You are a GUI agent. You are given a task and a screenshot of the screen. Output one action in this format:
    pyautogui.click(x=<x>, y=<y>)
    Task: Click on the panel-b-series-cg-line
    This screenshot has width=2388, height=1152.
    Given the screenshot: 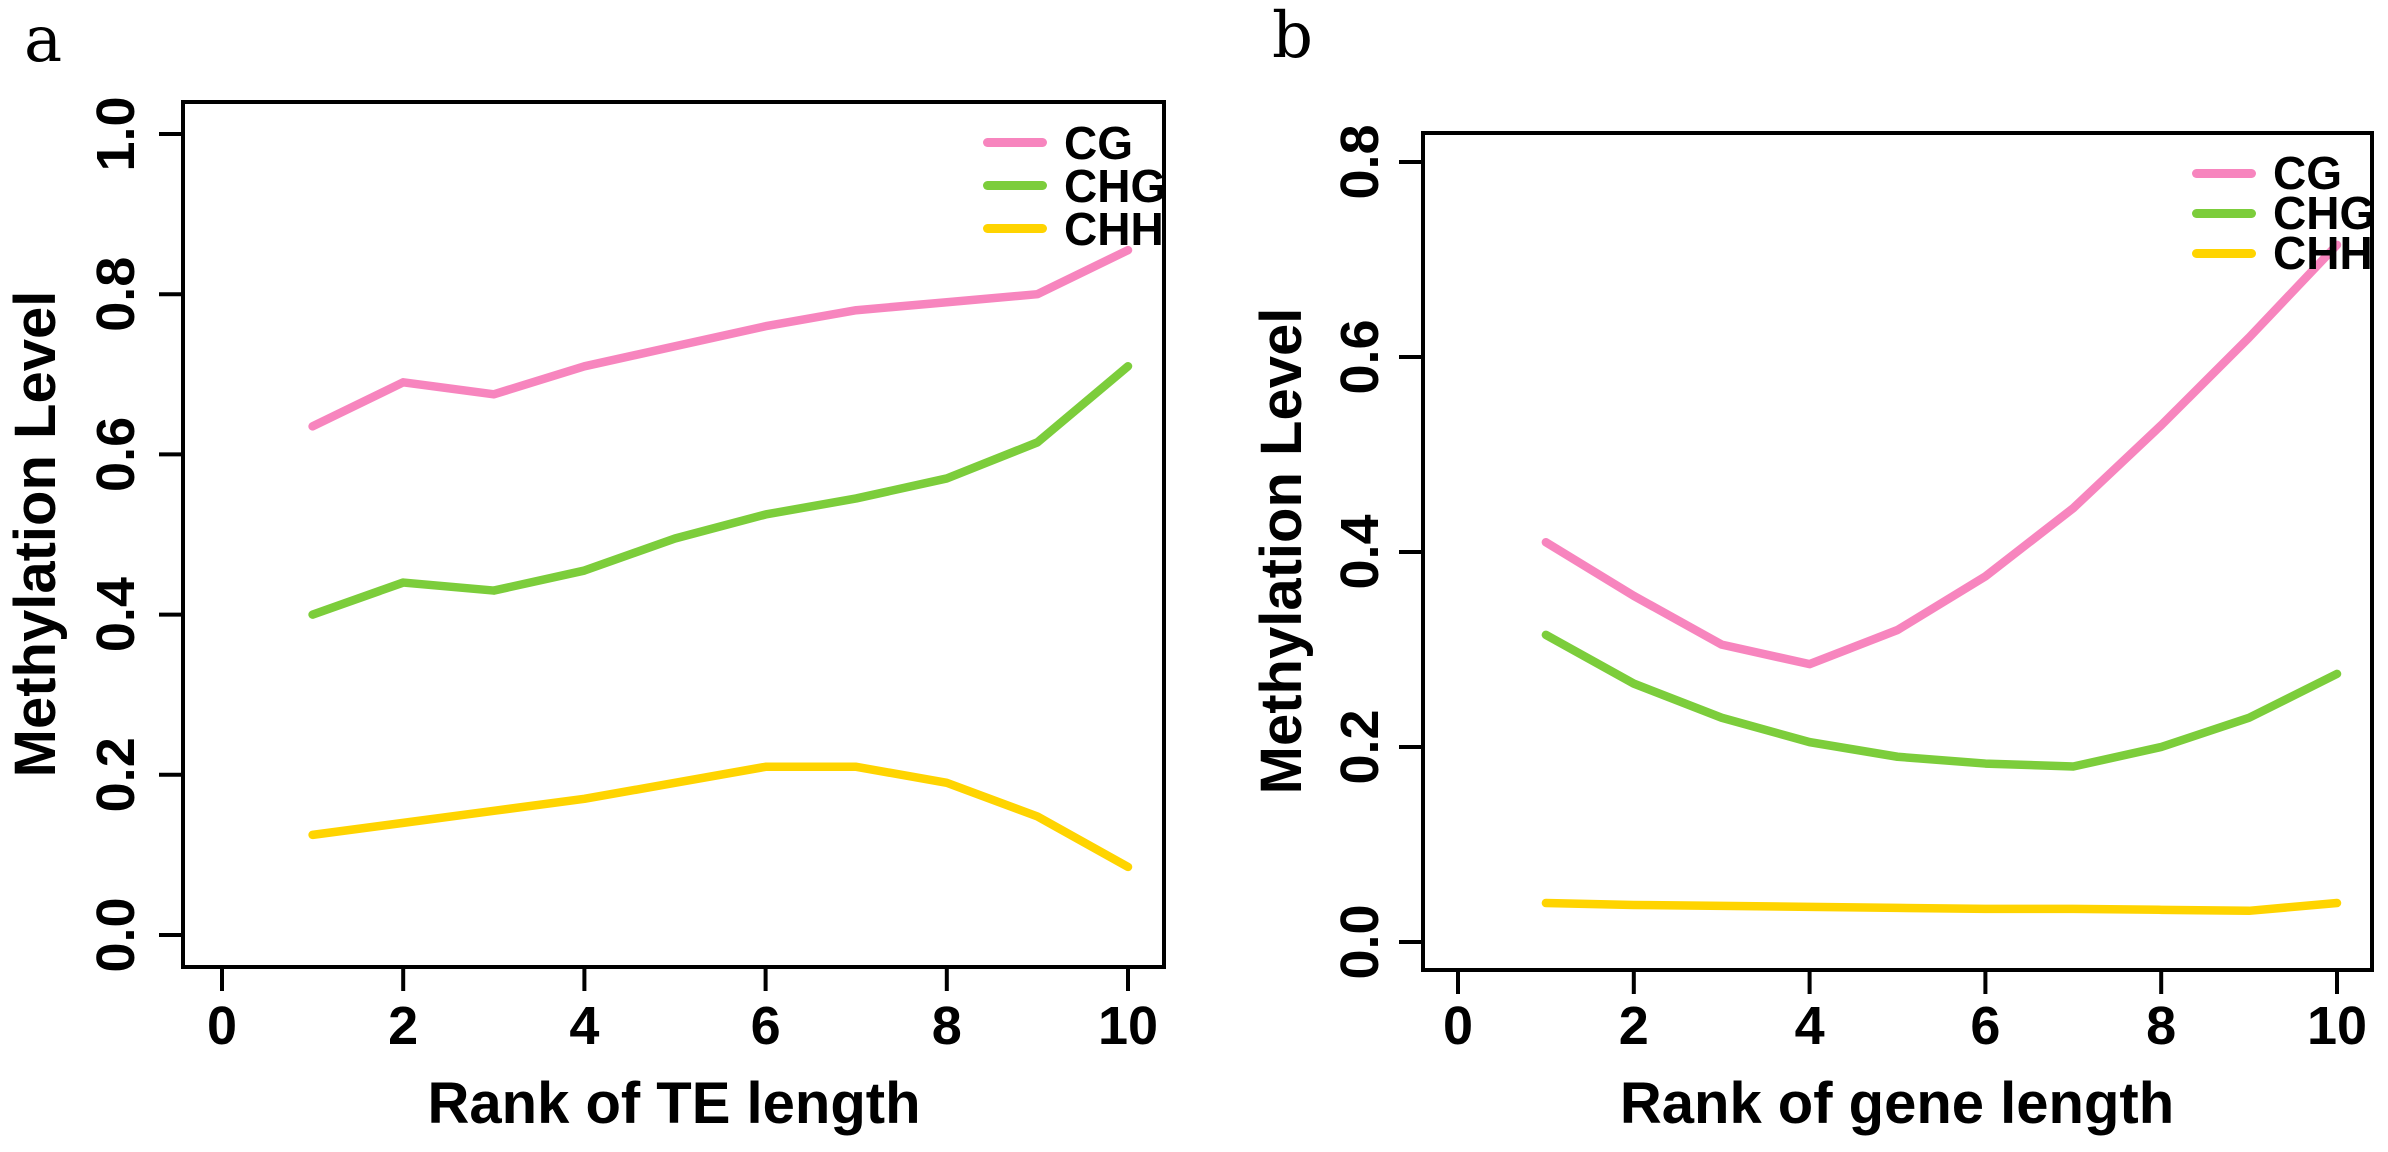 What is the action you would take?
    pyautogui.click(x=1941, y=454)
    